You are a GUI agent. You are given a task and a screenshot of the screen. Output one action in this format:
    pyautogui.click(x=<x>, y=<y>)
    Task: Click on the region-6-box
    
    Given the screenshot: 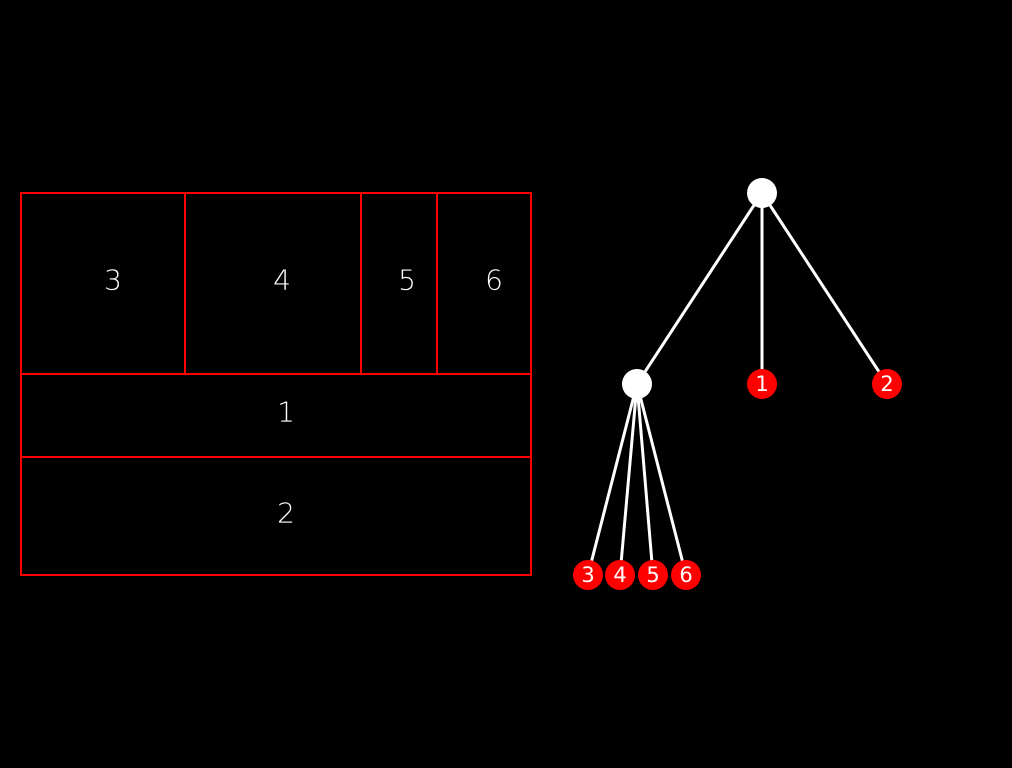 What is the action you would take?
    pyautogui.click(x=484, y=283)
    